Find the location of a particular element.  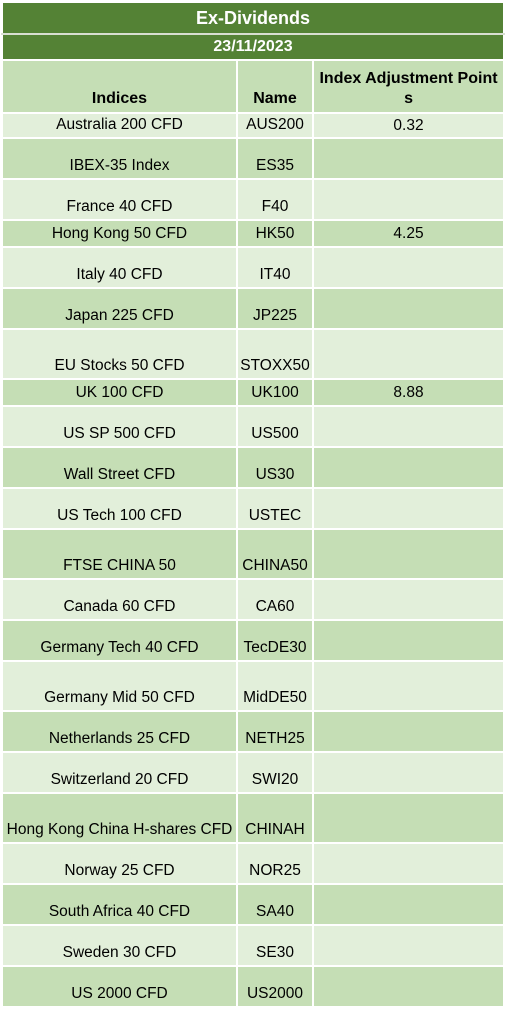

index-cell: Germany Mid 50 CFD is located at coordinates (119, 686).